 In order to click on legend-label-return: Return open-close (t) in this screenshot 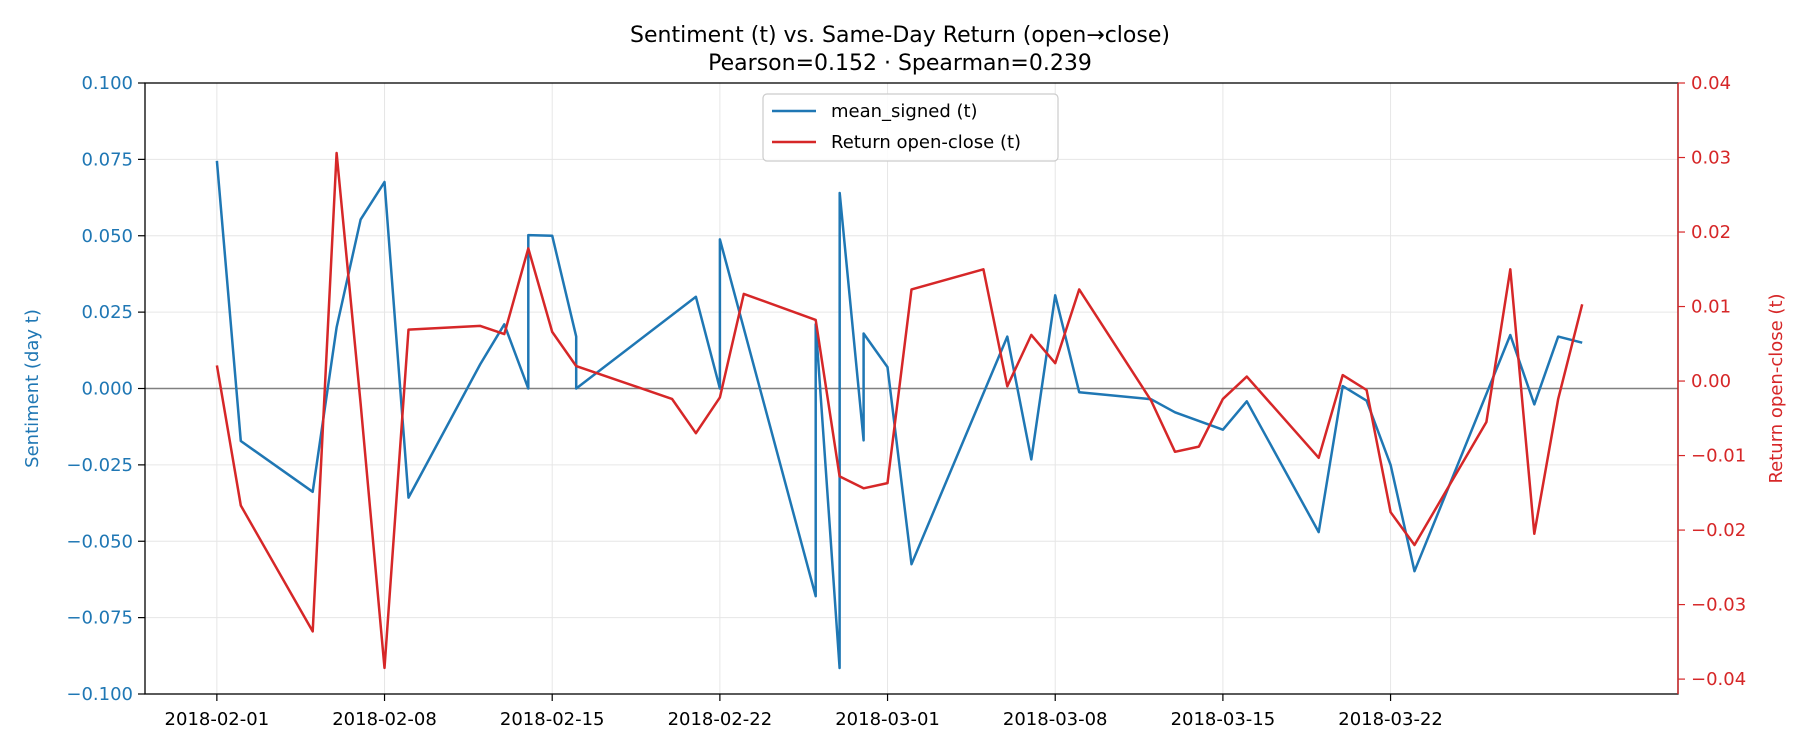, I will do `click(926, 142)`.